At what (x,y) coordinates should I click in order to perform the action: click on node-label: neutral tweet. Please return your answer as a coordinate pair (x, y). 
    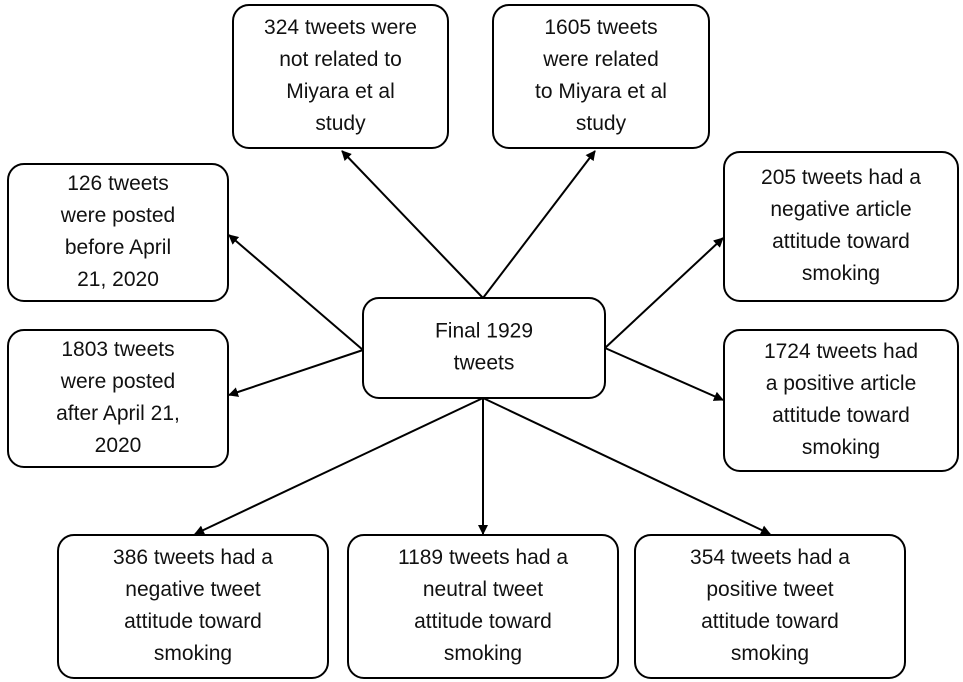
    Looking at the image, I should click on (483, 589).